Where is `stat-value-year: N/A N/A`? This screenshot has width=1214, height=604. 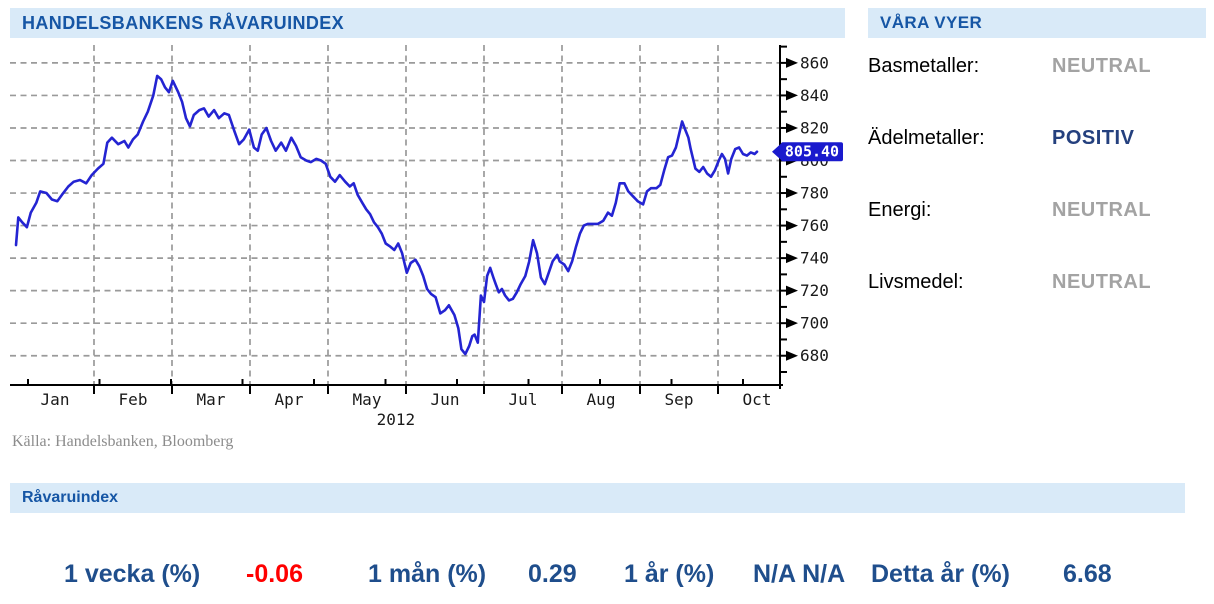
stat-value-year: N/A N/A is located at coordinates (799, 574).